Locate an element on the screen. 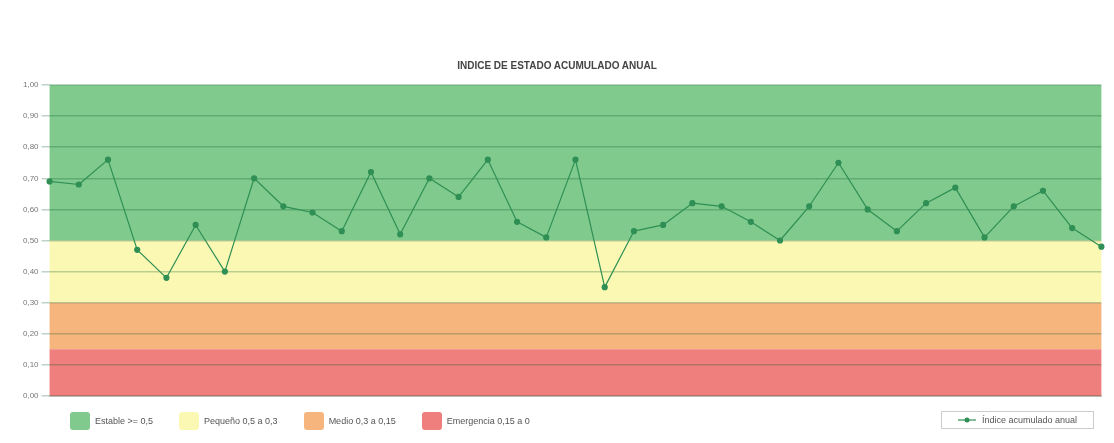 Image resolution: width=1114 pixels, height=443 pixels. legend-label: Emergencia 0,15 a 0 is located at coordinates (488, 421).